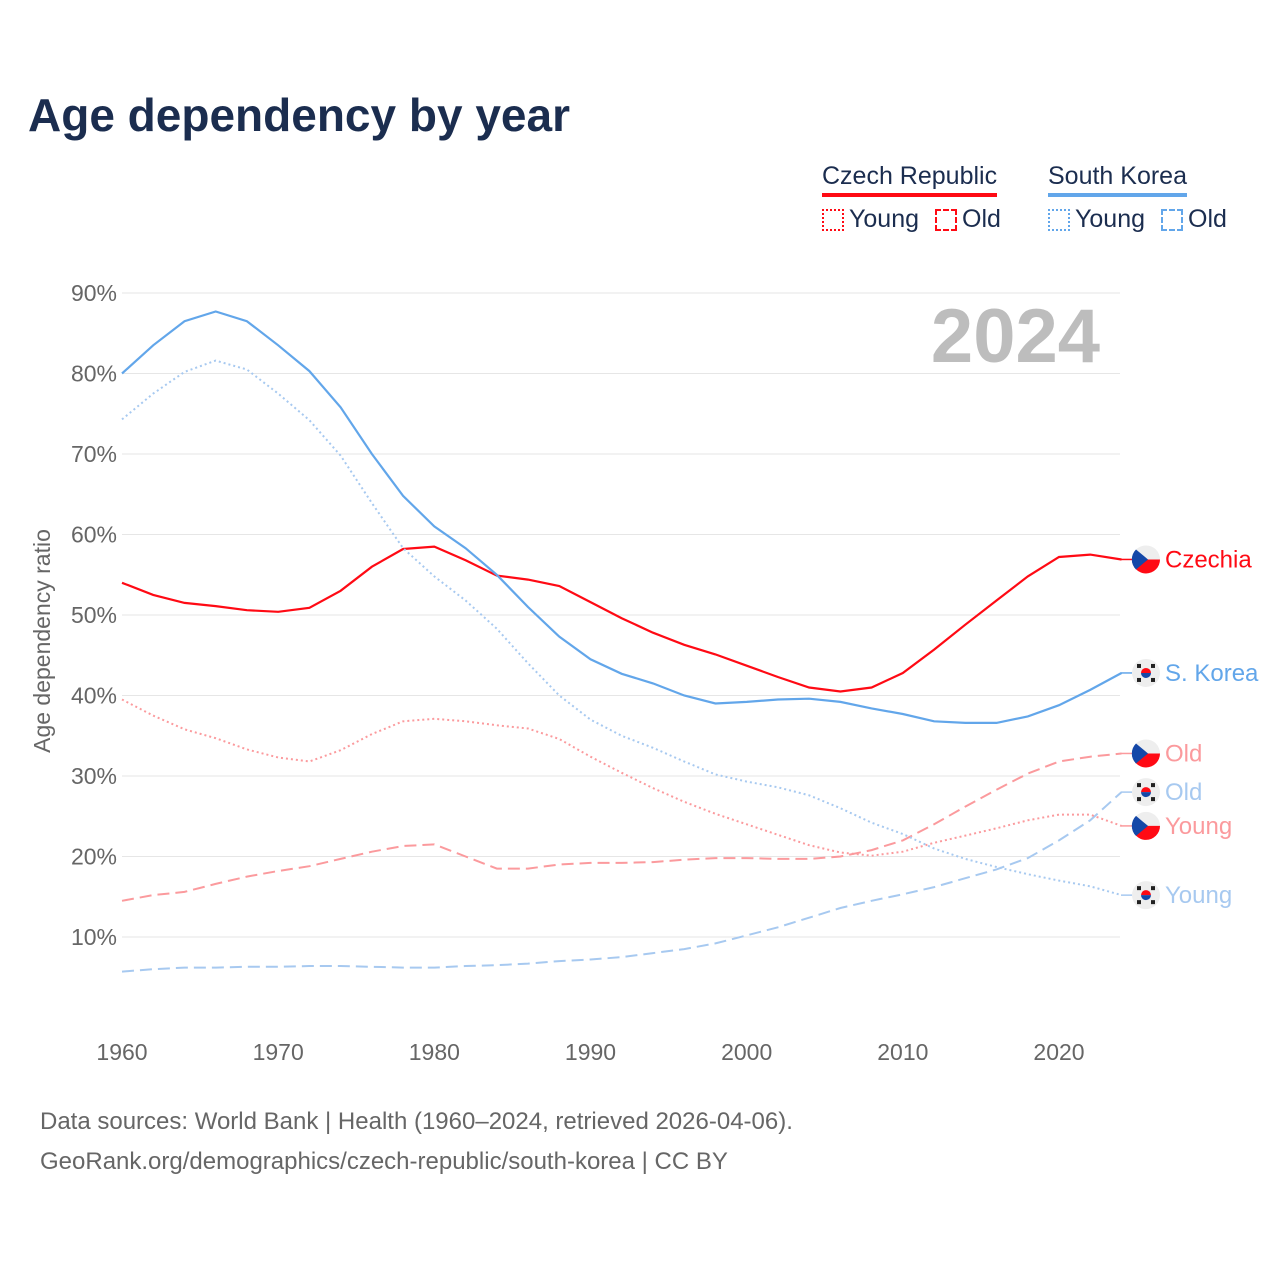  Describe the element at coordinates (1208, 559) in the screenshot. I see `end-label: Czechia` at that location.